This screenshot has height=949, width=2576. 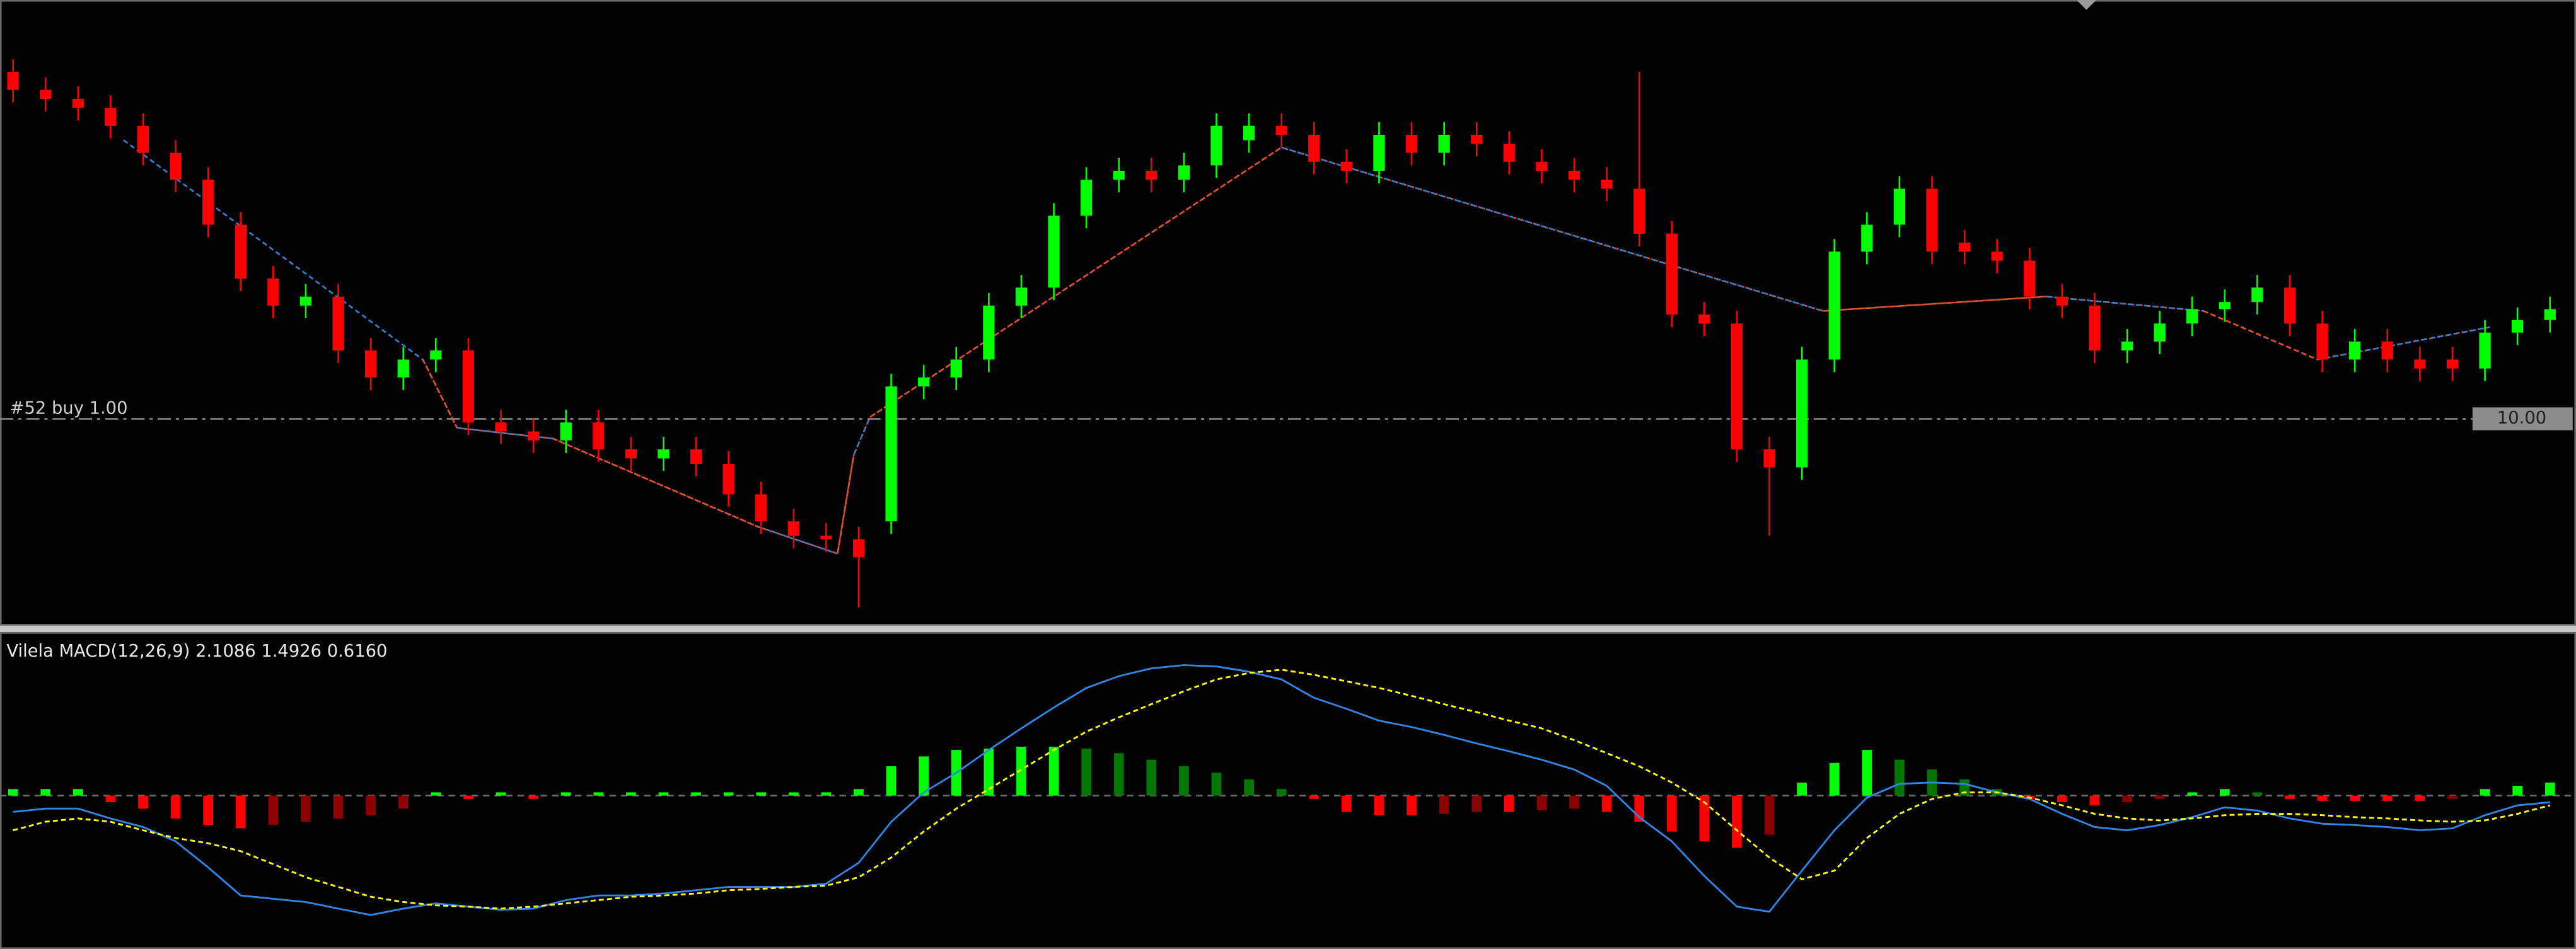 I want to click on scroll-marker, so click(x=2086, y=5).